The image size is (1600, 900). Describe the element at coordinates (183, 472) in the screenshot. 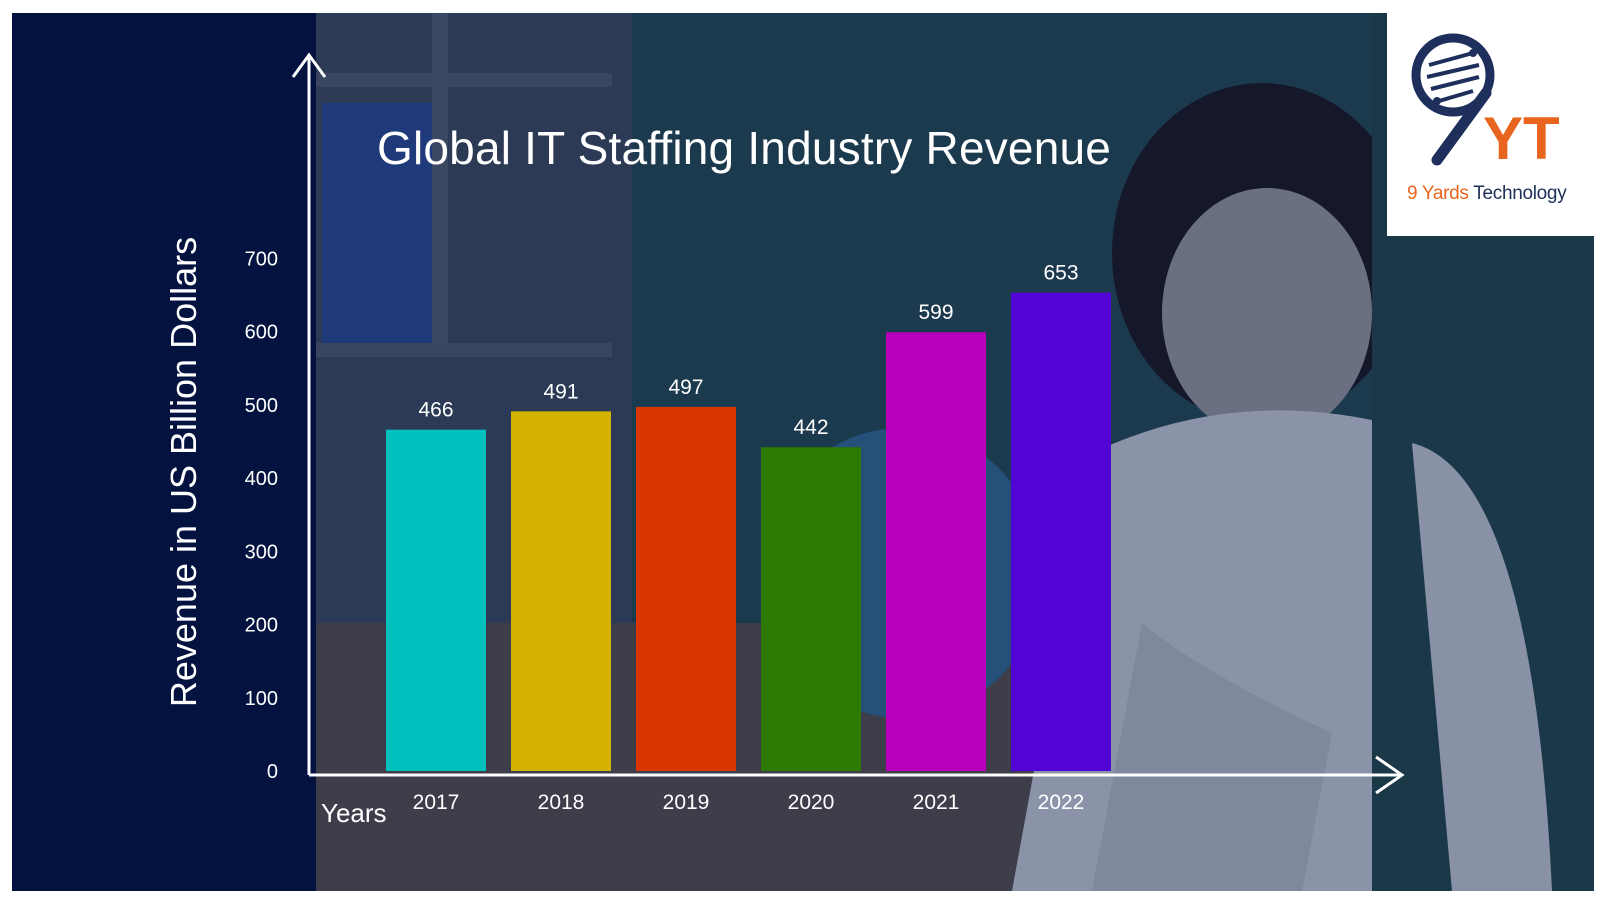

I see `y-axis-label: Revenue in US Billion Dollars` at that location.